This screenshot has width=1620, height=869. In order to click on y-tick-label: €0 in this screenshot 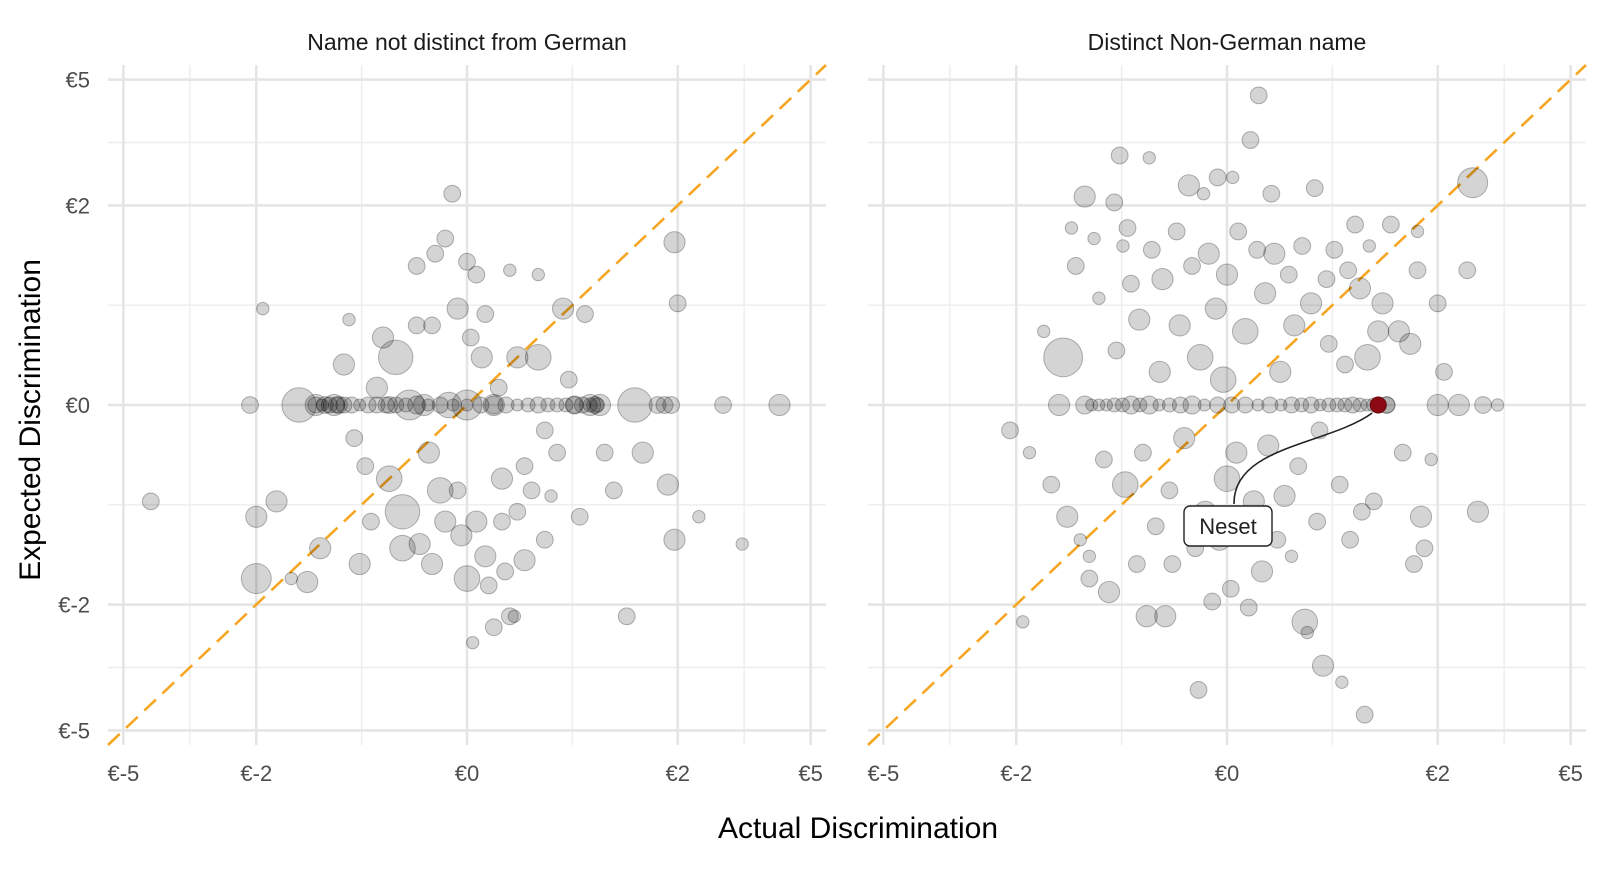, I will do `click(78, 405)`.